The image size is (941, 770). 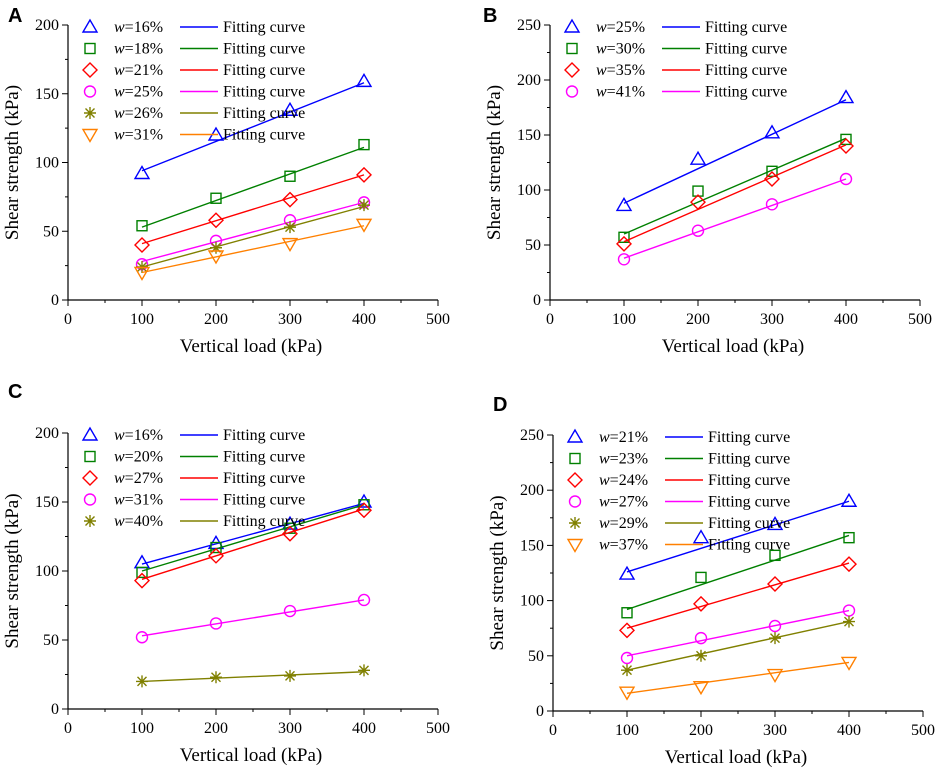 I want to click on legend-var-c-3: w, so click(x=119, y=500).